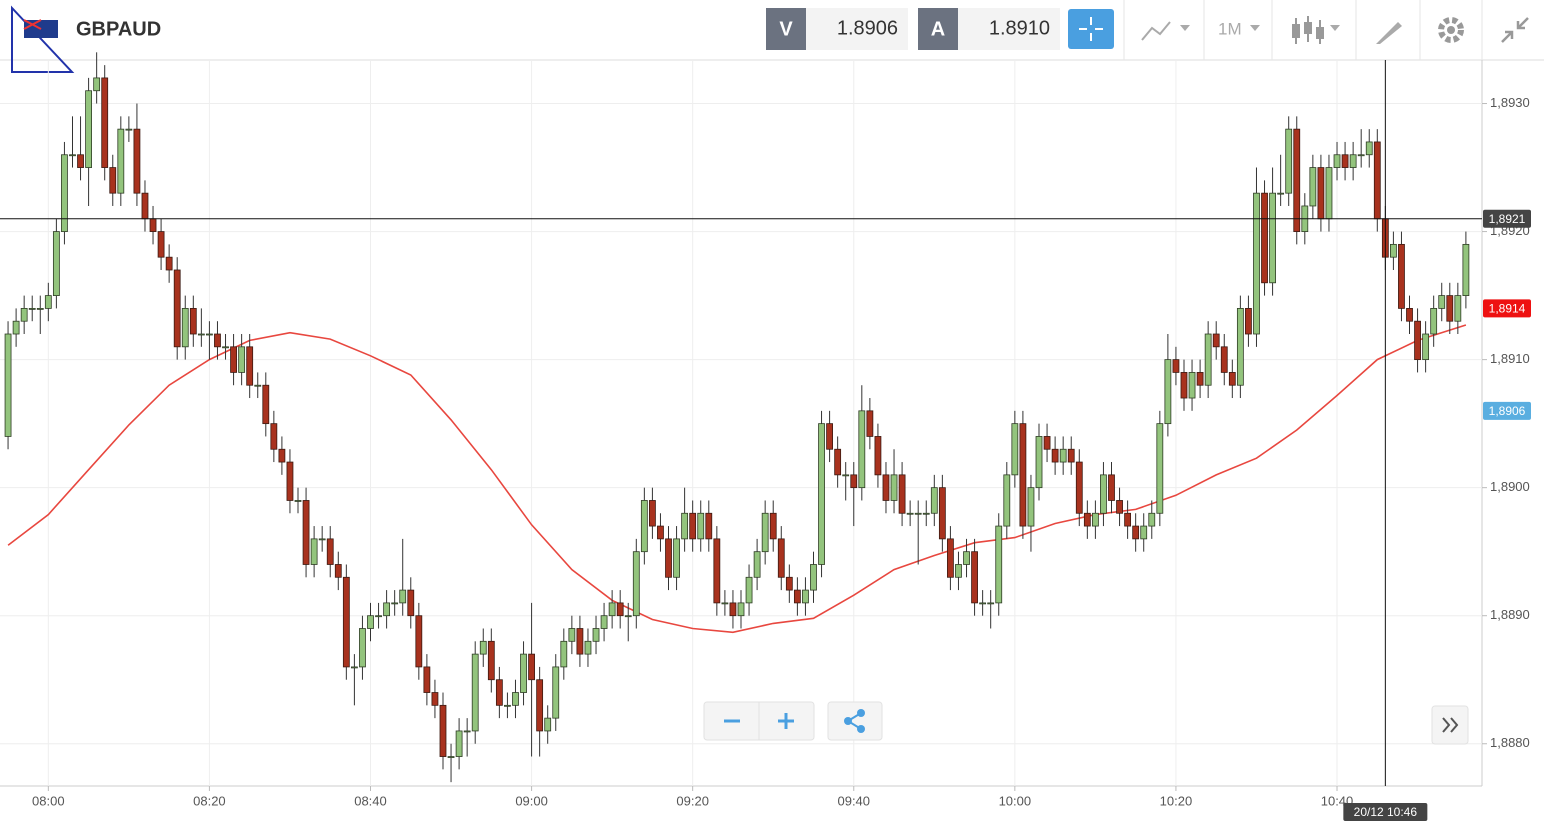 Image resolution: width=1544 pixels, height=824 pixels. Describe the element at coordinates (48, 800) in the screenshot. I see `x-tick-label: 08:00` at that location.